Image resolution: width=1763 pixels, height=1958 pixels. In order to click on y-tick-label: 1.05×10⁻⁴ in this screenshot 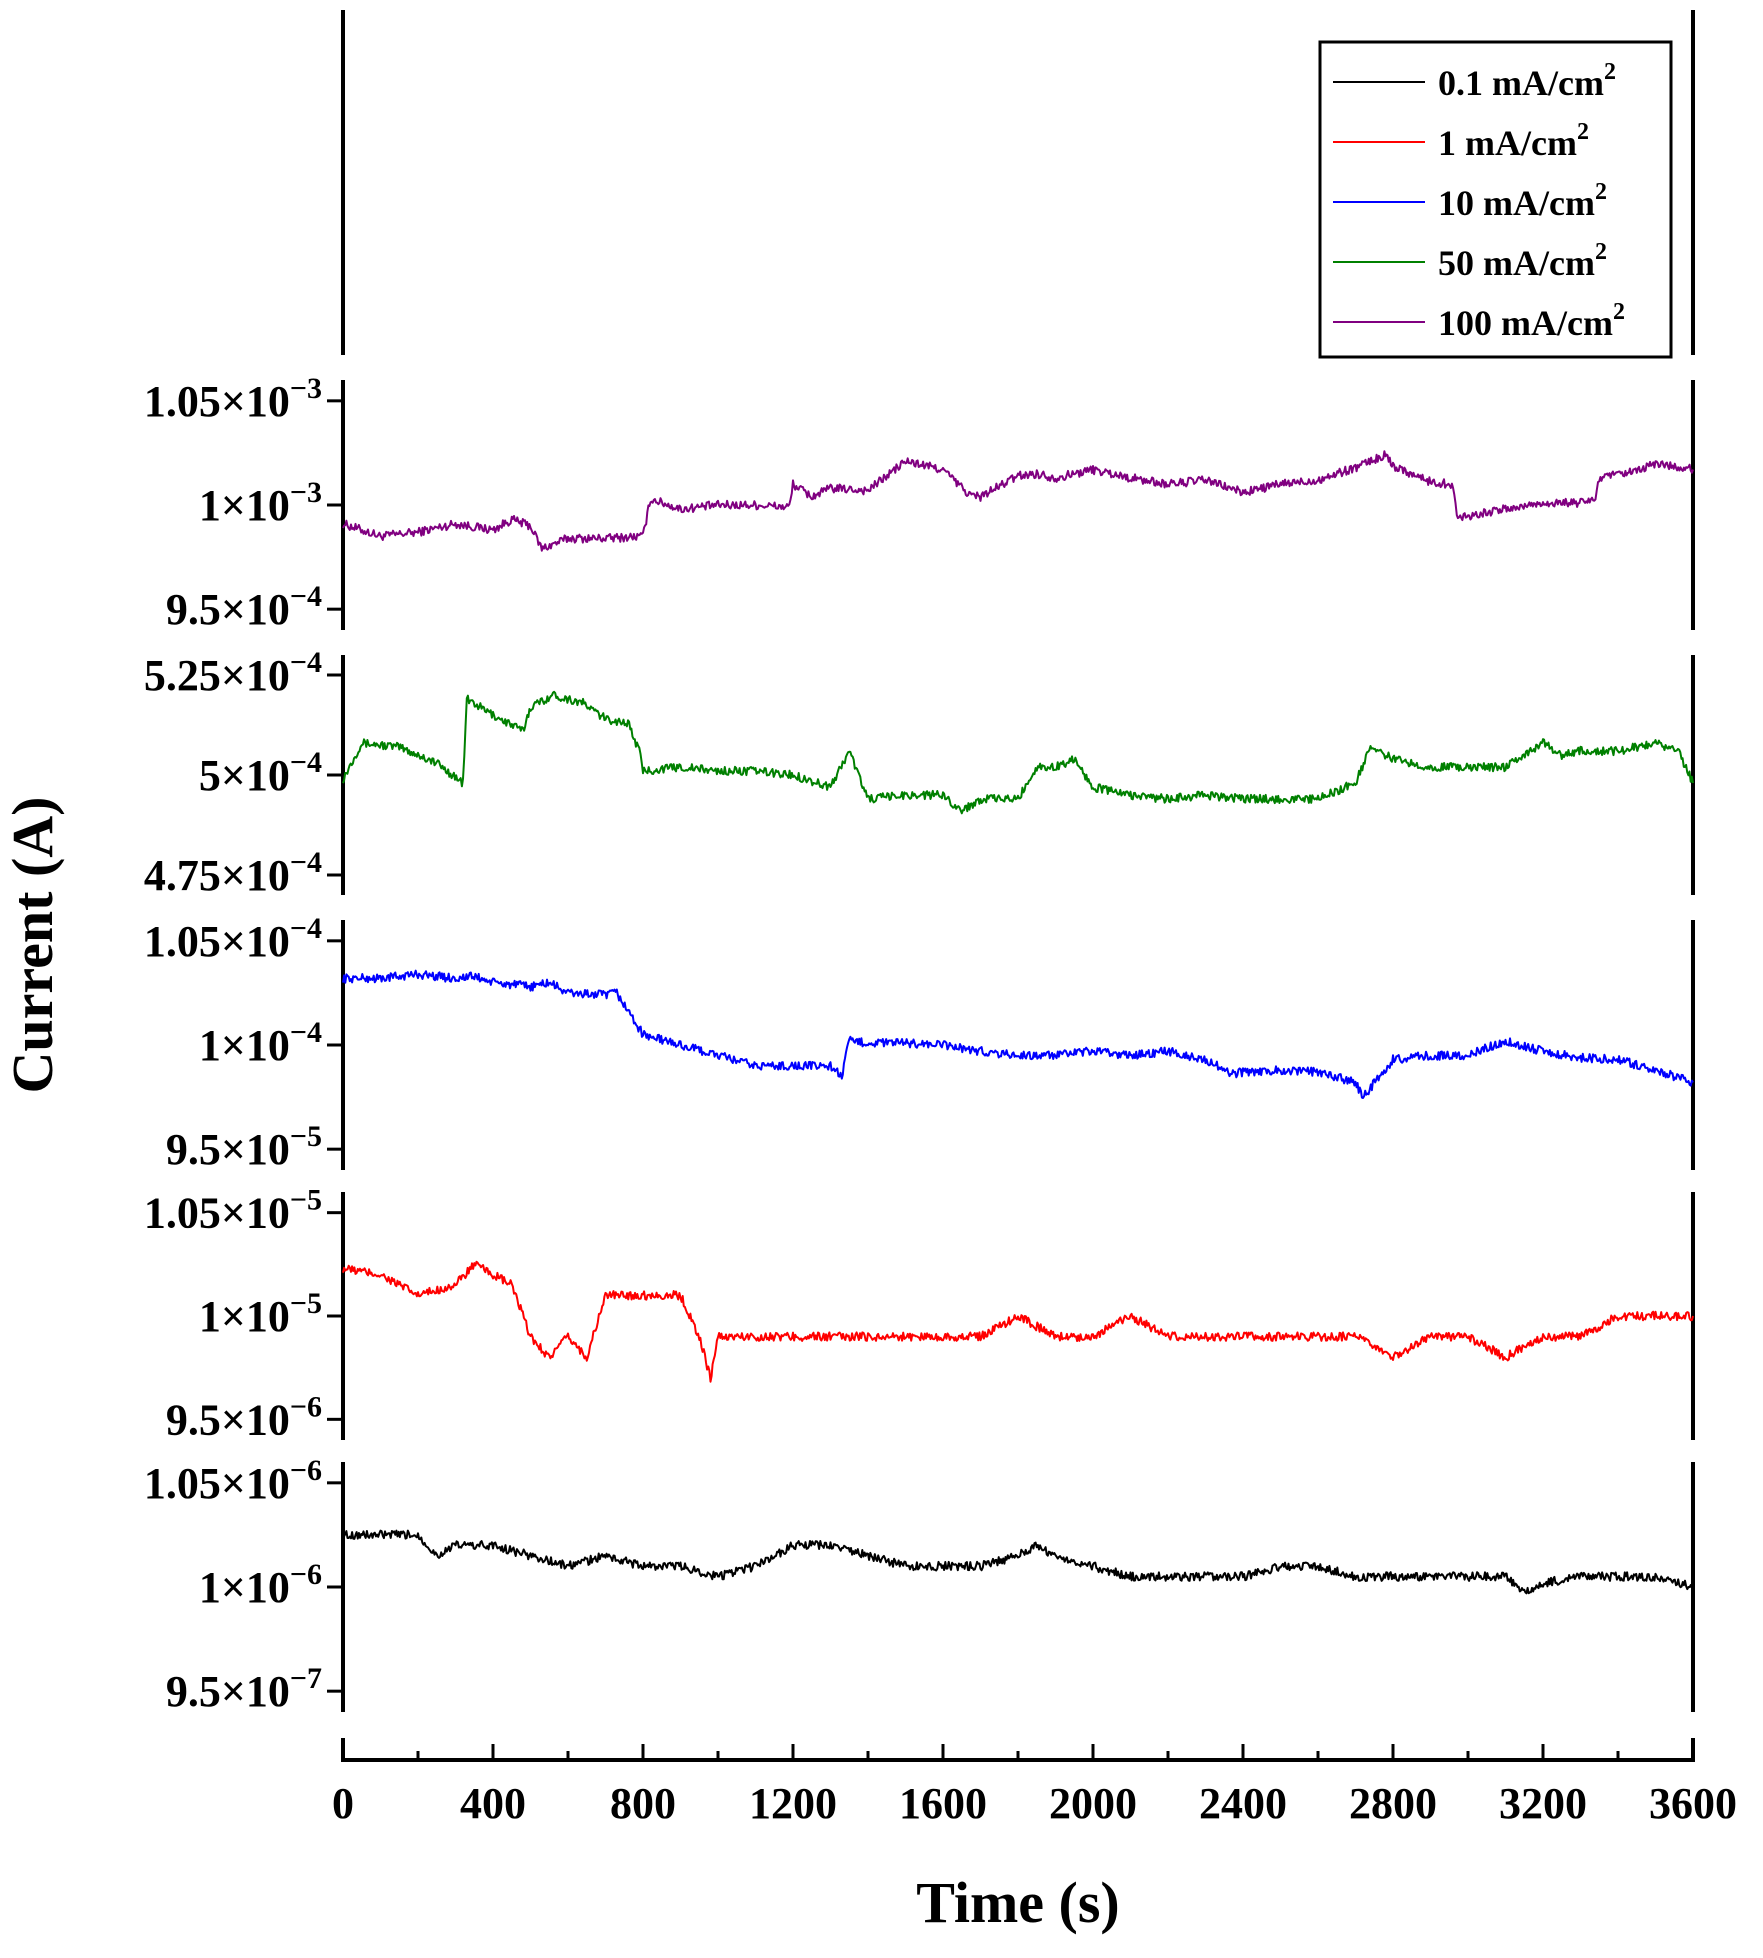, I will do `click(233, 939)`.